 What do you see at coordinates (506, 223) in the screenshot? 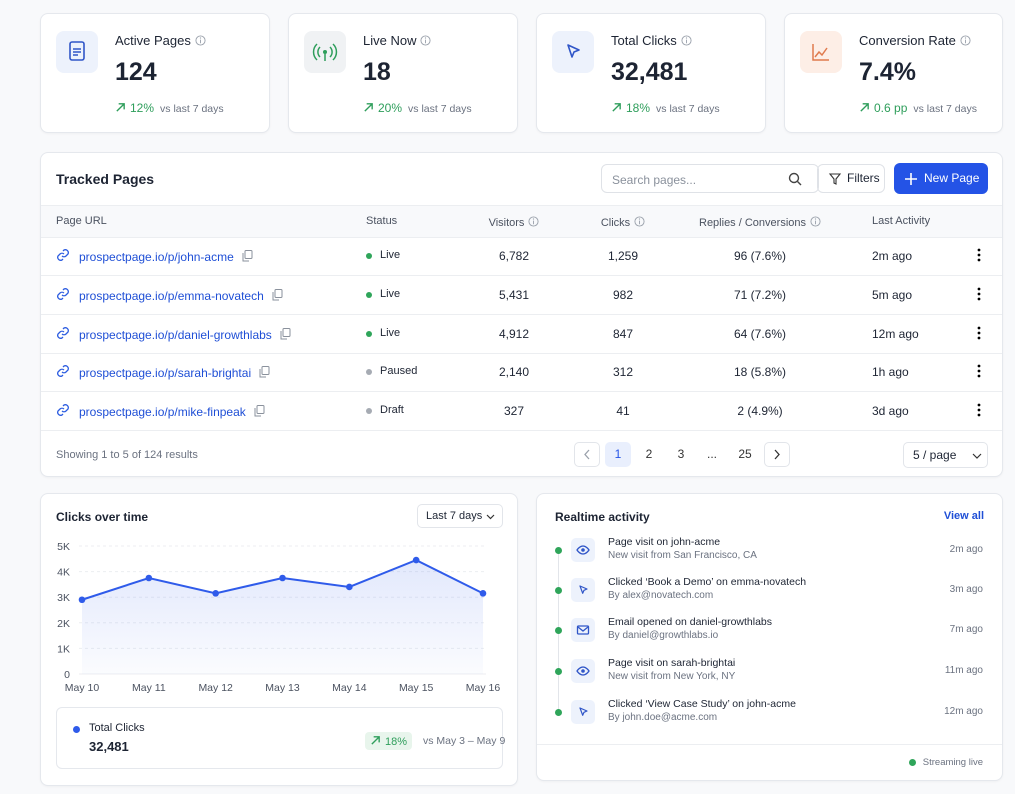
I see `column-header-text: Visitors` at bounding box center [506, 223].